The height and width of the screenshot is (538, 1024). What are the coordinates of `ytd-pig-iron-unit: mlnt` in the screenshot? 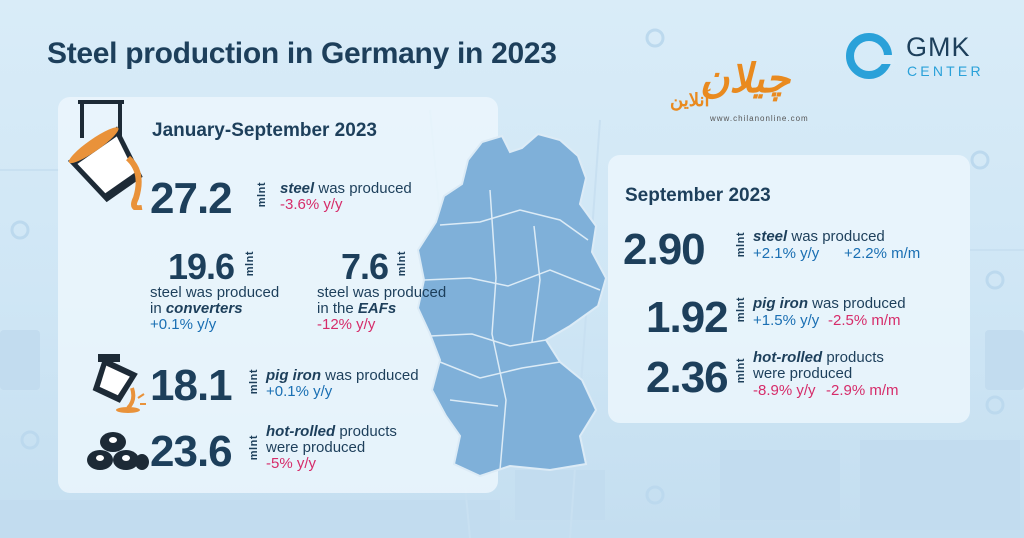 It's located at (254, 382).